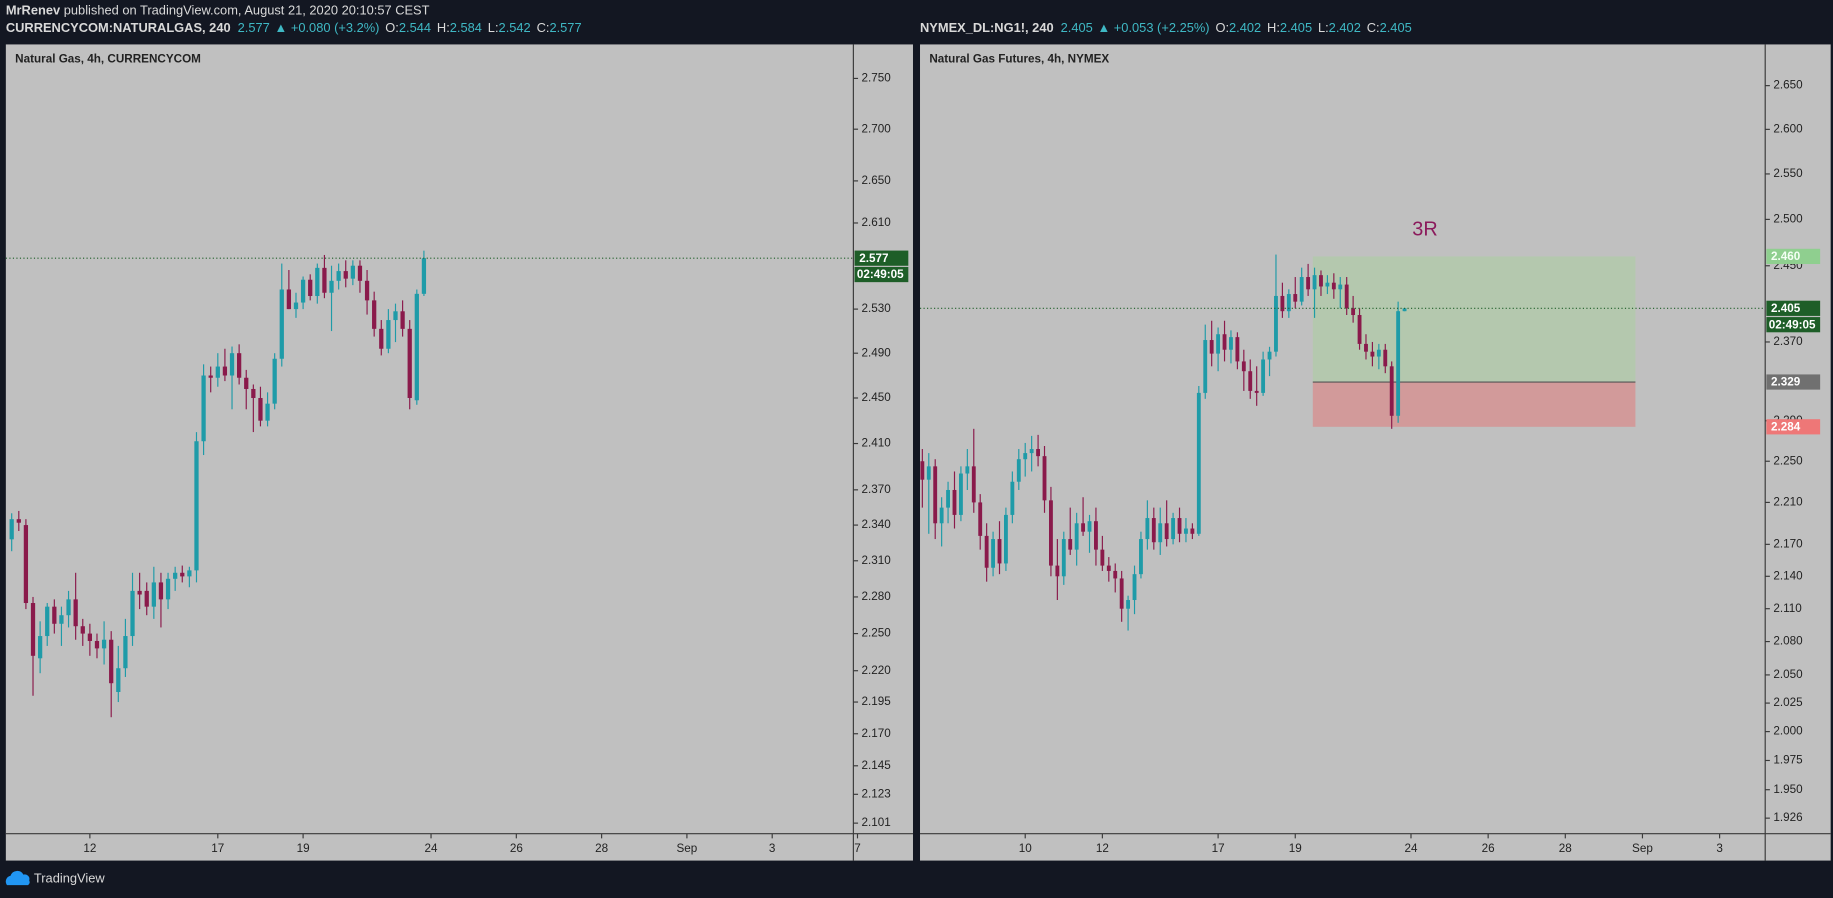  Describe the element at coordinates (1474, 319) in the screenshot. I see `target-zone` at that location.